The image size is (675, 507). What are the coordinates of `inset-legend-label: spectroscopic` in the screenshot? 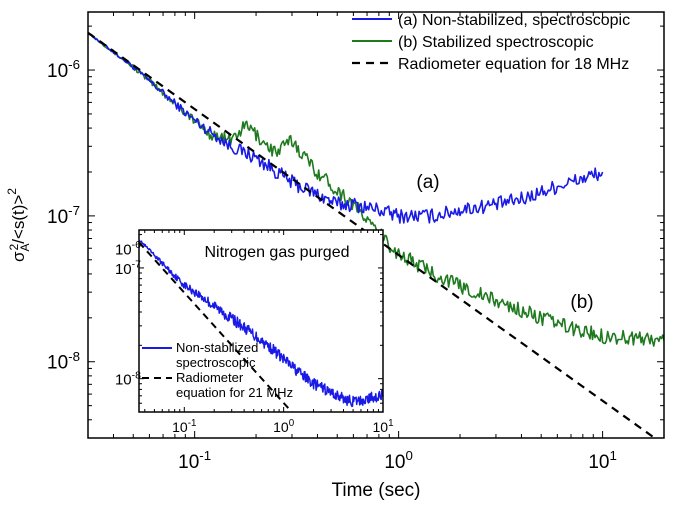 It's located at (216, 362).